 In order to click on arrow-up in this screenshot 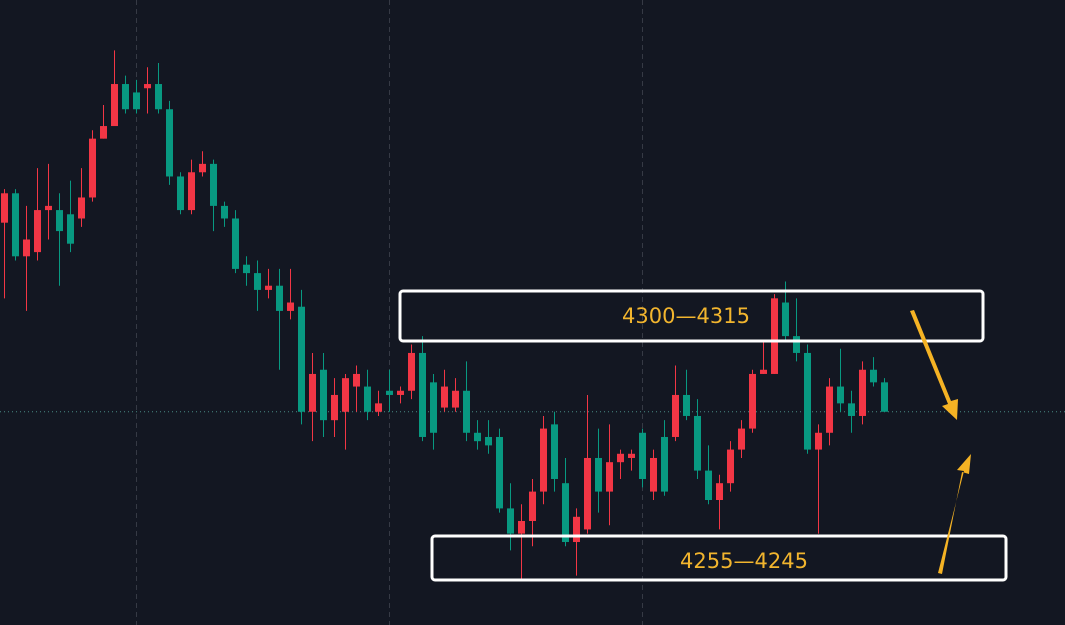, I will do `click(954, 514)`.